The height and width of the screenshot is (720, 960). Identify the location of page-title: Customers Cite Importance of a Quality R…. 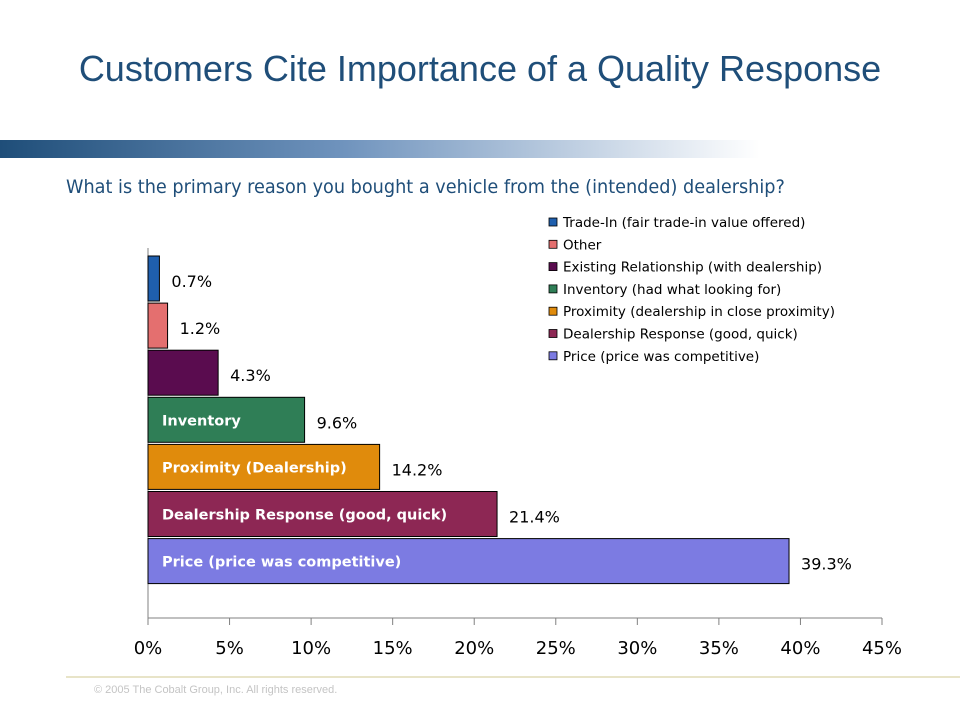
(480, 68).